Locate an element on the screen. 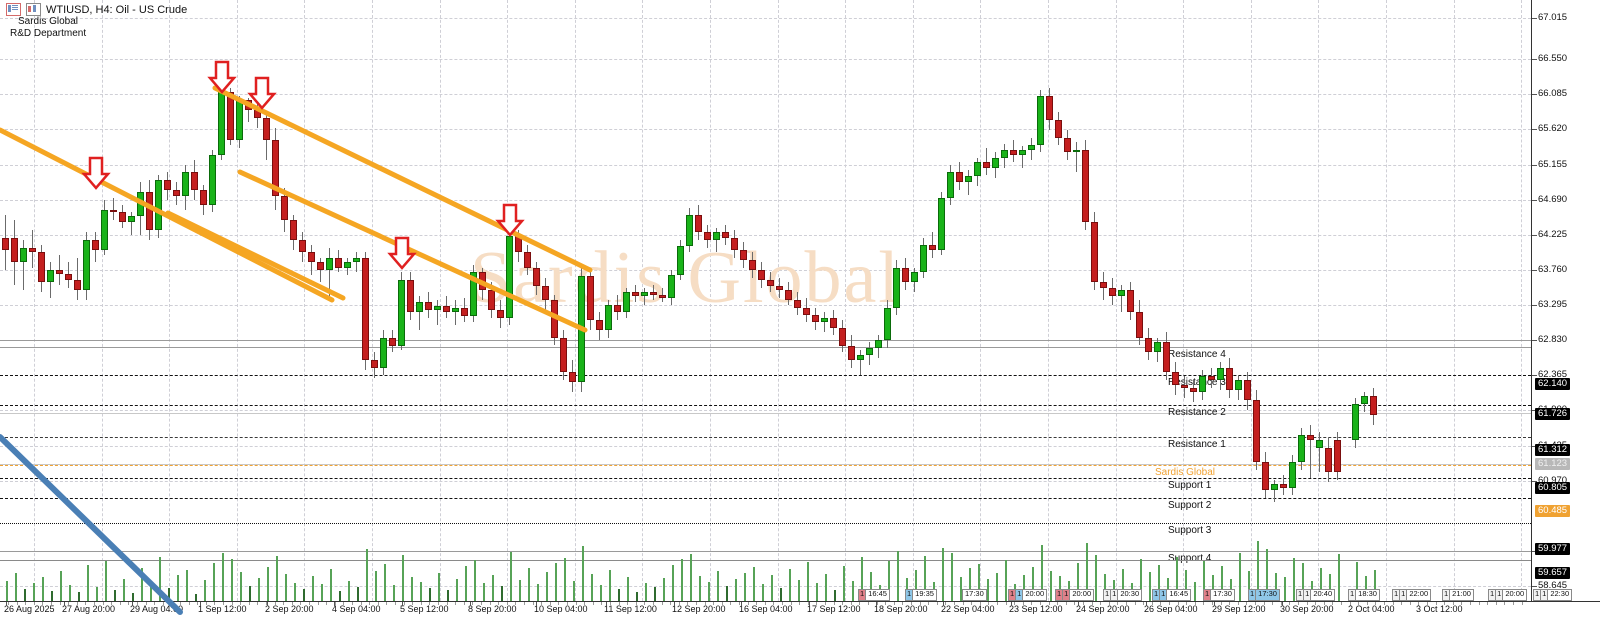 This screenshot has height=619, width=1600. news-event-marker: 1 19:35 is located at coordinates (921, 595).